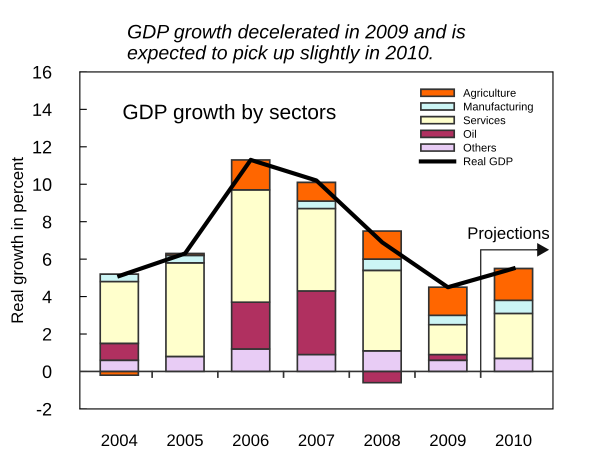  I want to click on x-tick-label: 2004, so click(120, 440).